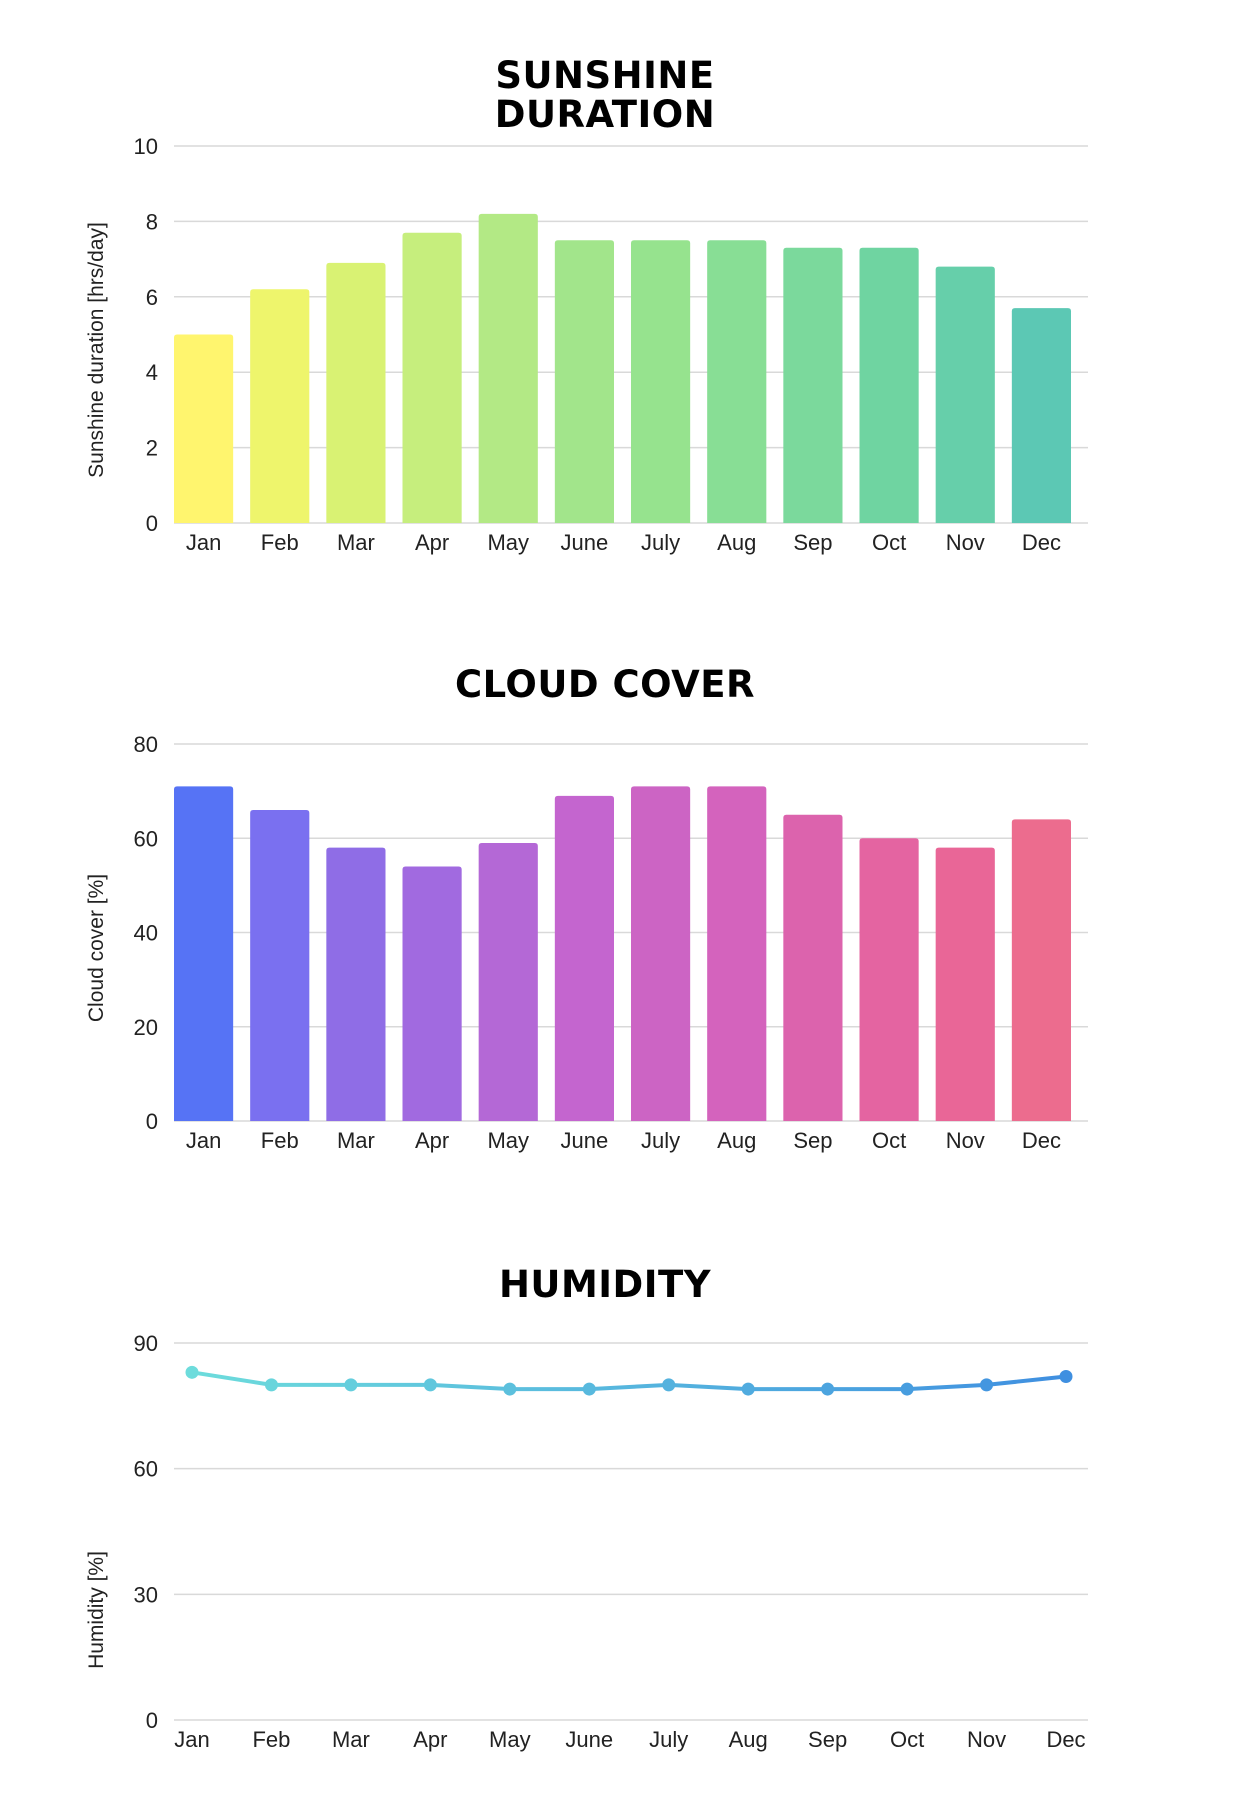  I want to click on cloud-cover-bar-may, so click(508, 981).